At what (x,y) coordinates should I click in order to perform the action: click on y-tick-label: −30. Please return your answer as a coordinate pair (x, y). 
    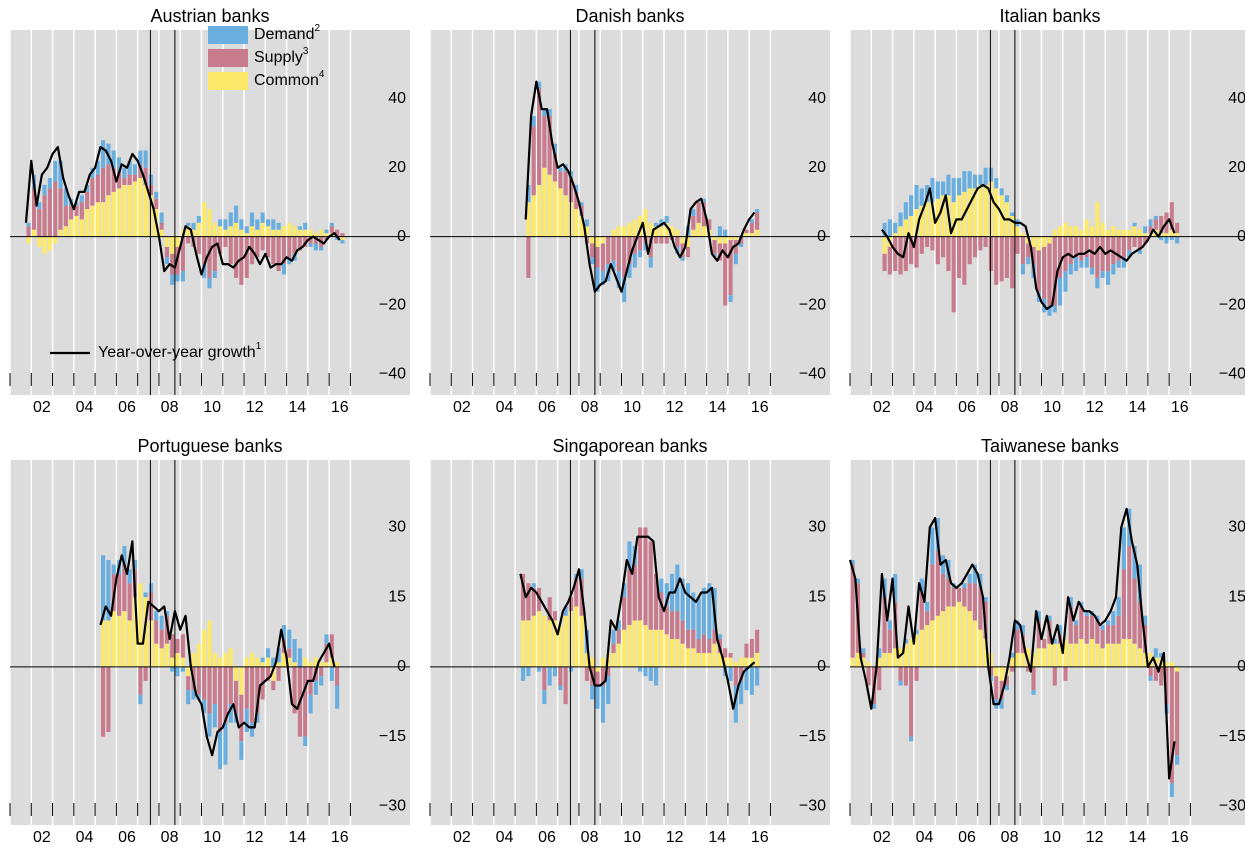
    Looking at the image, I should click on (1232, 806).